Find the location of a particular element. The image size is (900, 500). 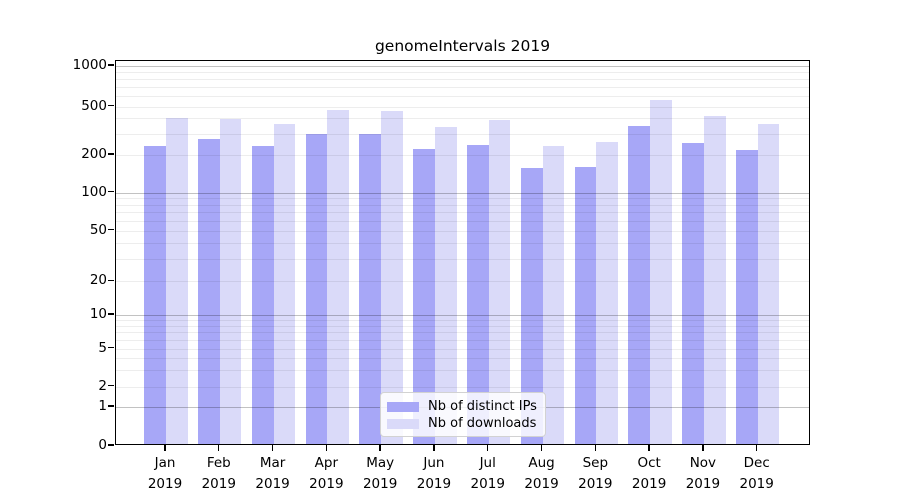

x-tick-label-feb: Feb 2019 is located at coordinates (218, 473).